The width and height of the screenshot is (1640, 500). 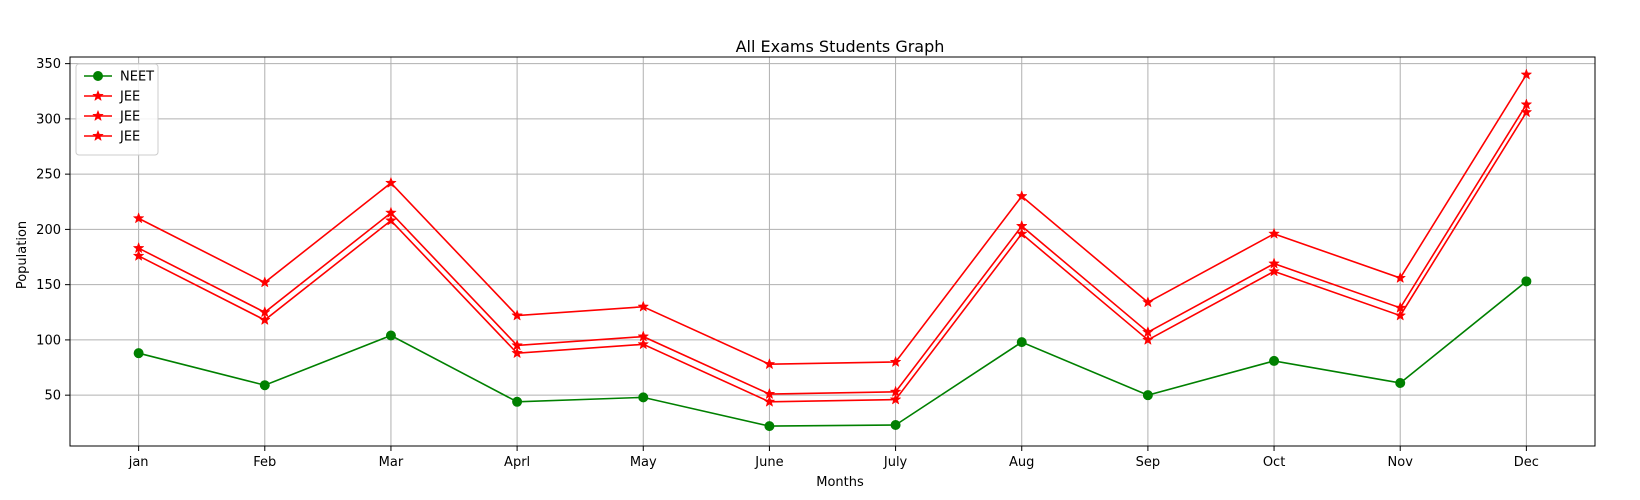 What do you see at coordinates (264, 462) in the screenshot?
I see `x-tick-label: Feb` at bounding box center [264, 462].